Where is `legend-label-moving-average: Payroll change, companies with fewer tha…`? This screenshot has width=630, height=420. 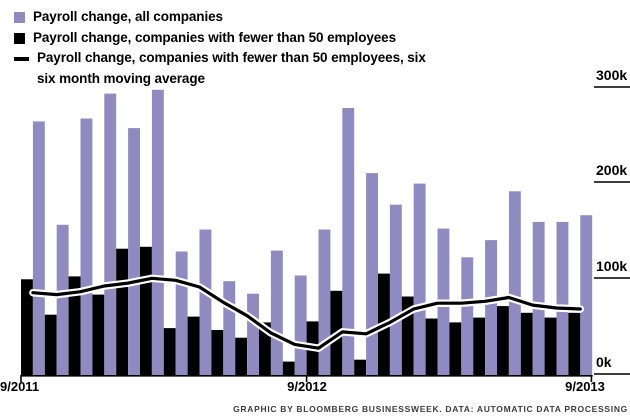 legend-label-moving-average: Payroll change, companies with fewer tha… is located at coordinates (231, 68).